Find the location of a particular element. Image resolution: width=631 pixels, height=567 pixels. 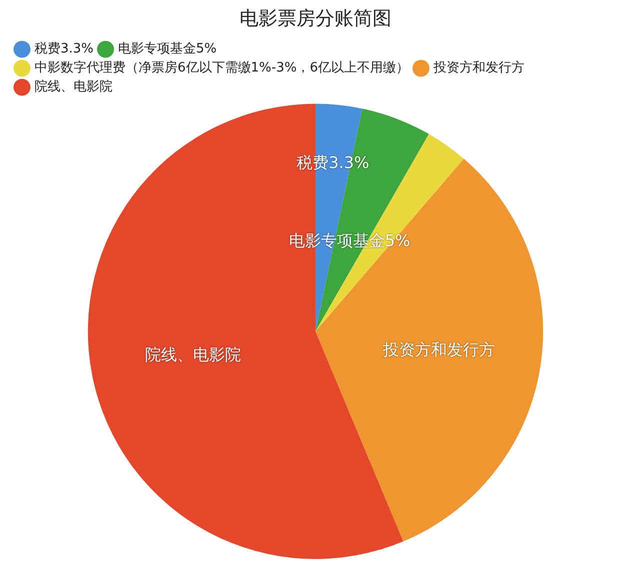

legend-label: 税费3.3% is located at coordinates (64, 49).